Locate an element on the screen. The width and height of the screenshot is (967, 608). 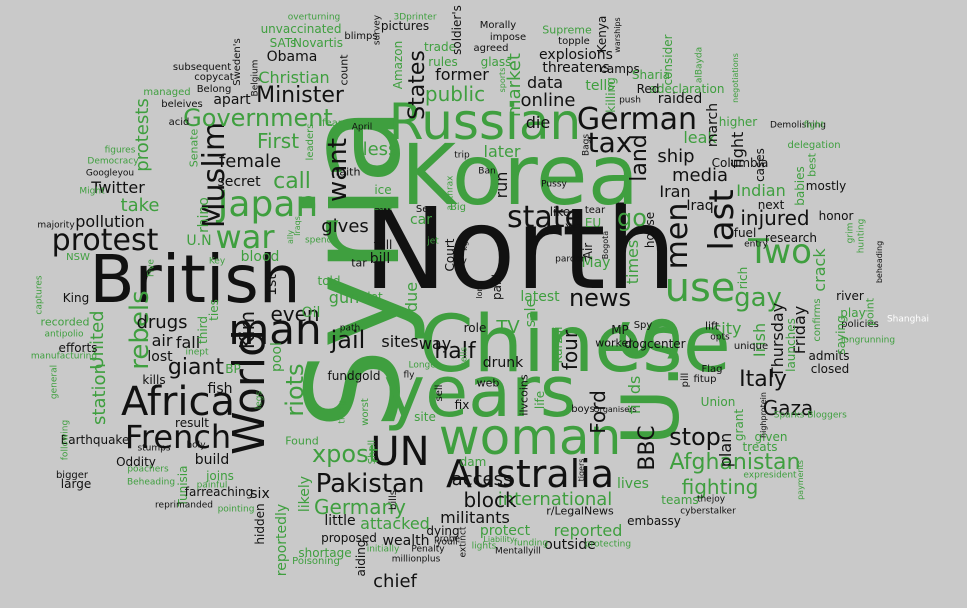
word-dying: dying is located at coordinates (443, 531).